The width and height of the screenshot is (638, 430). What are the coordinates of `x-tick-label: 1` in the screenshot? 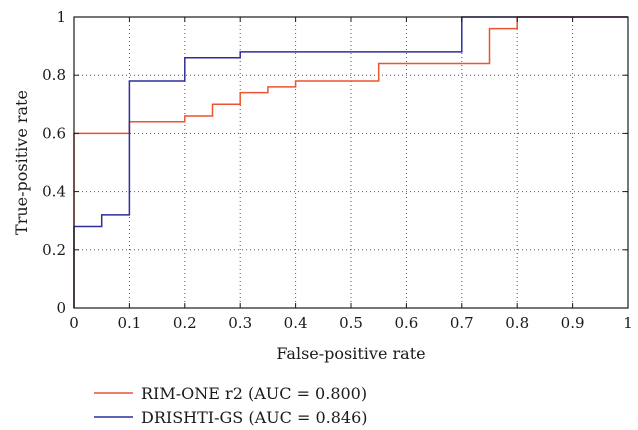 It's located at (628, 323).